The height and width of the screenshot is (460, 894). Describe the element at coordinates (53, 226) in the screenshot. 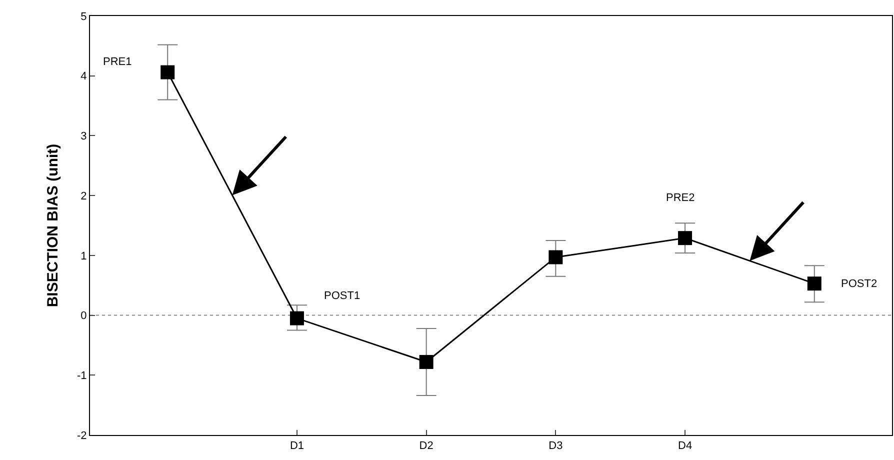

I see `y-axis-title: BISECTION BIAS (unit)` at that location.